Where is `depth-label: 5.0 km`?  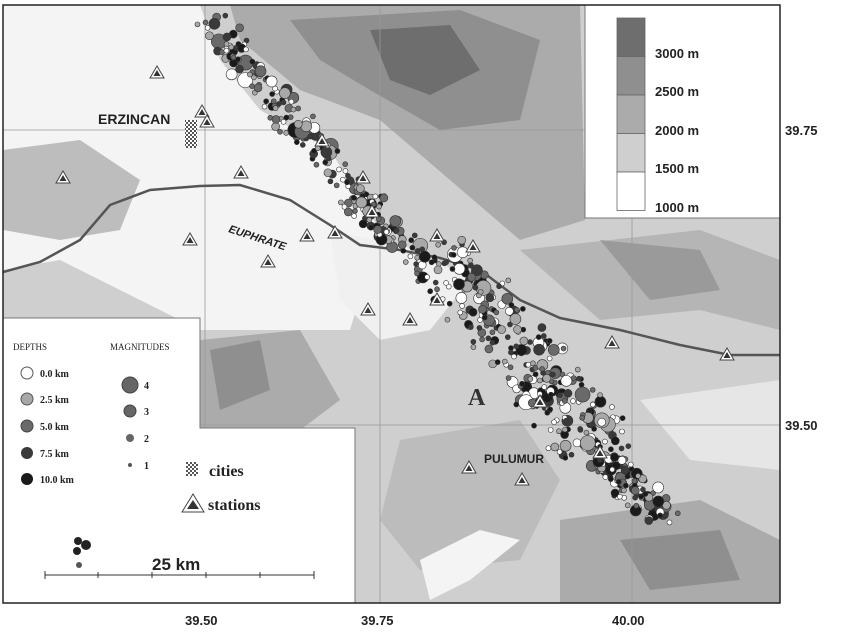
depth-label: 5.0 km is located at coordinates (55, 427).